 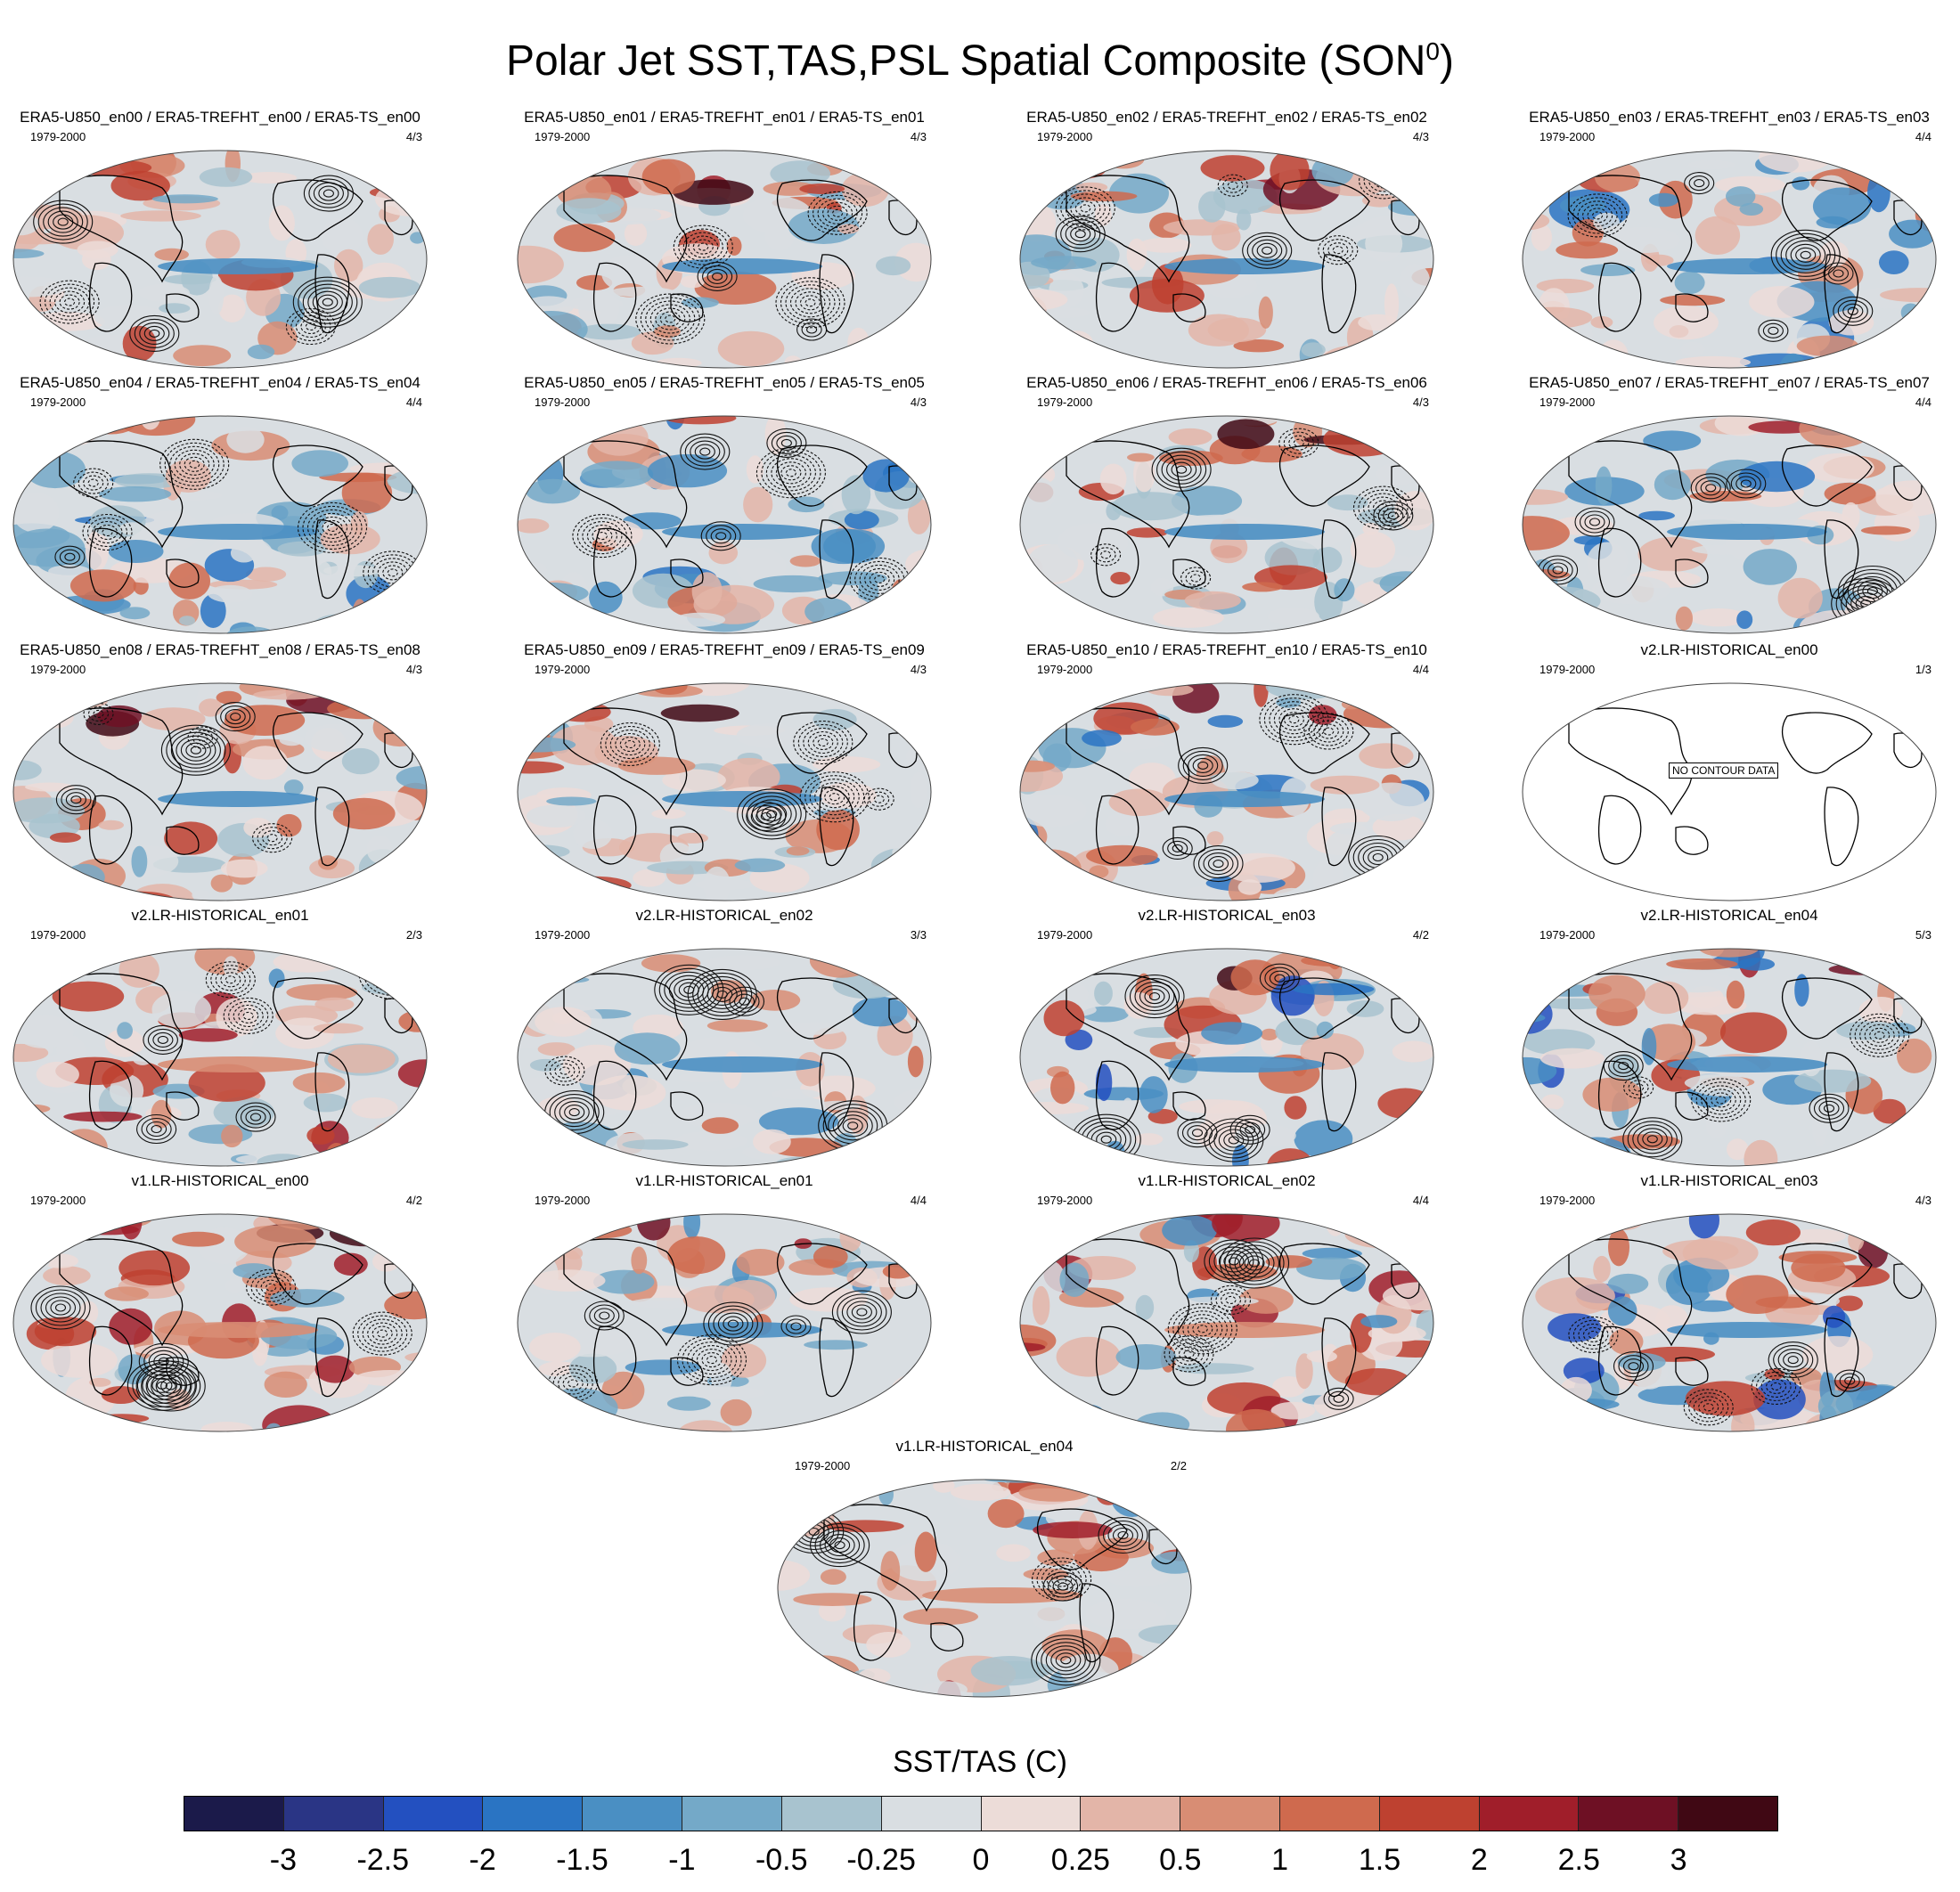 I want to click on panel-title: v1.LR-HISTORICAL_en04, so click(x=984, y=1446).